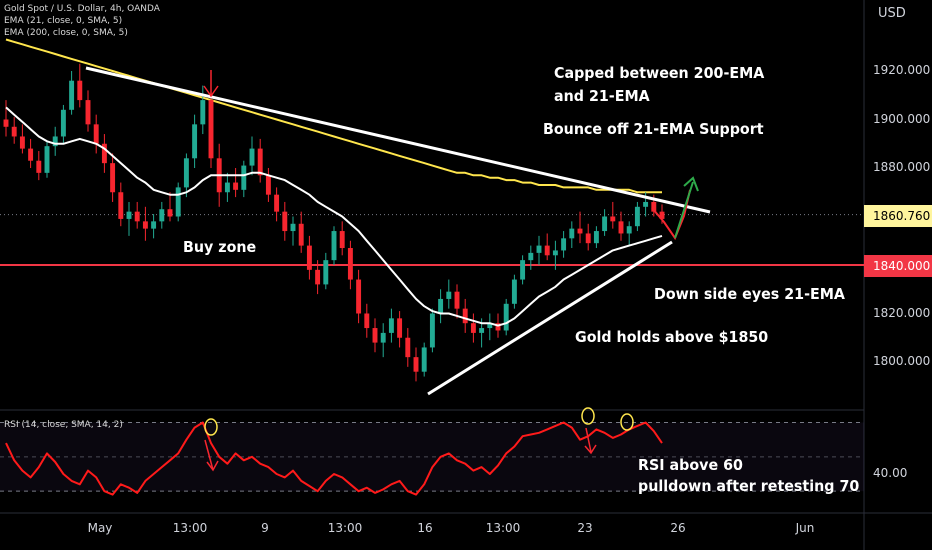 The width and height of the screenshot is (932, 550). I want to click on annotation-holds: Gold holds above $1850, so click(672, 337).